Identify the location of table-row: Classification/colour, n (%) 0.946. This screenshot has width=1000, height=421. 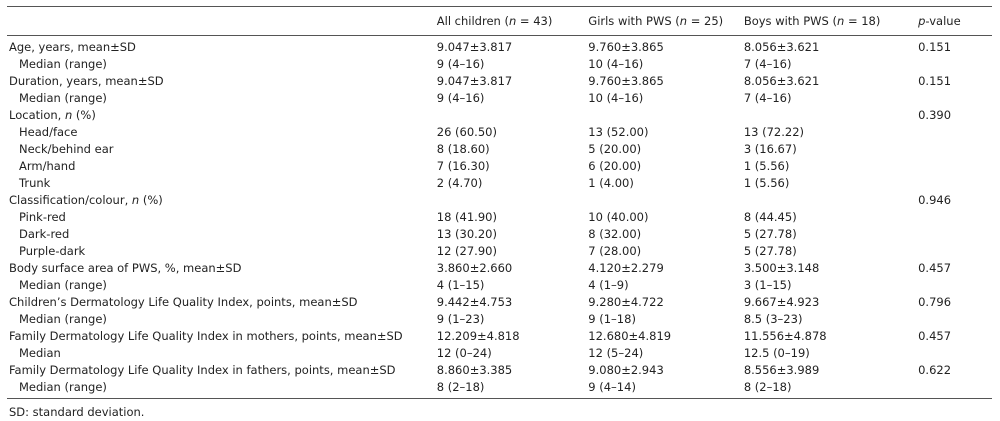
(499, 200).